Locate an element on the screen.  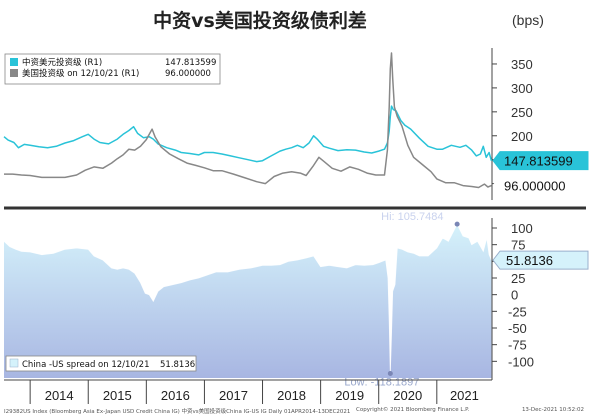
bottom-legend: China -US spread on 12/10/21 51.8136 is located at coordinates (101, 363).